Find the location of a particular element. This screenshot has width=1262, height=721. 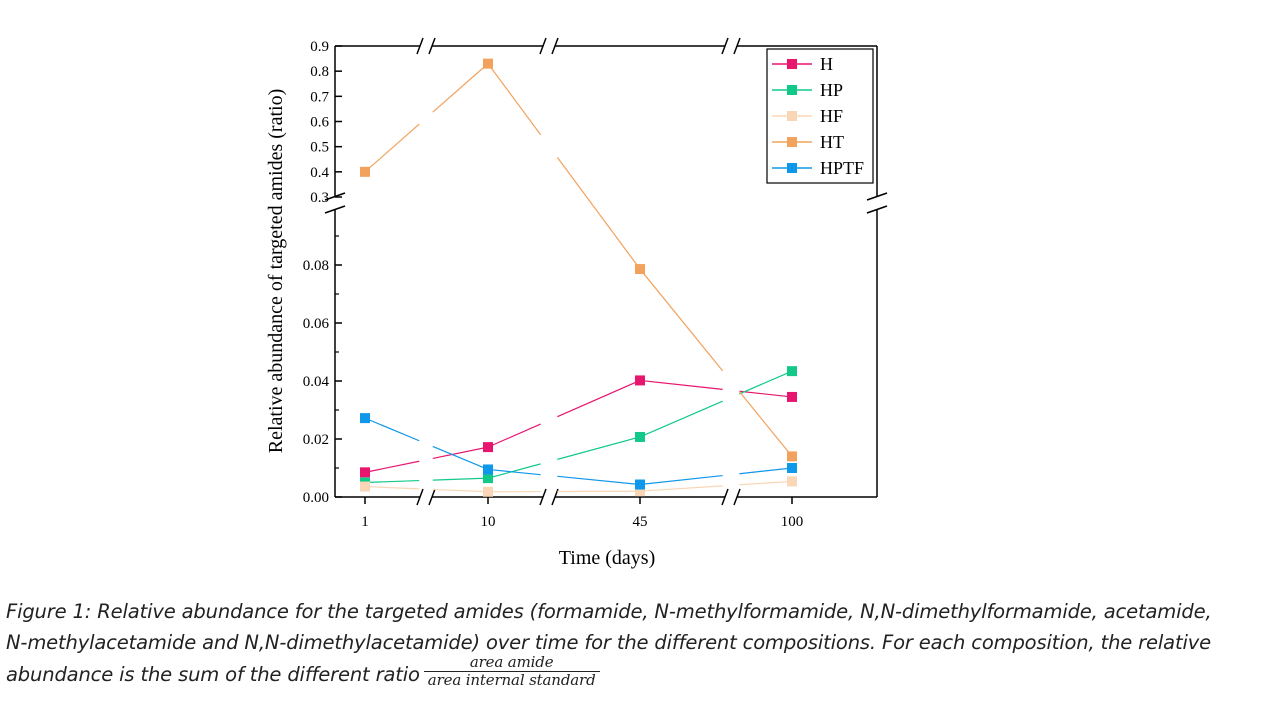

legend-label: HP is located at coordinates (831, 90).